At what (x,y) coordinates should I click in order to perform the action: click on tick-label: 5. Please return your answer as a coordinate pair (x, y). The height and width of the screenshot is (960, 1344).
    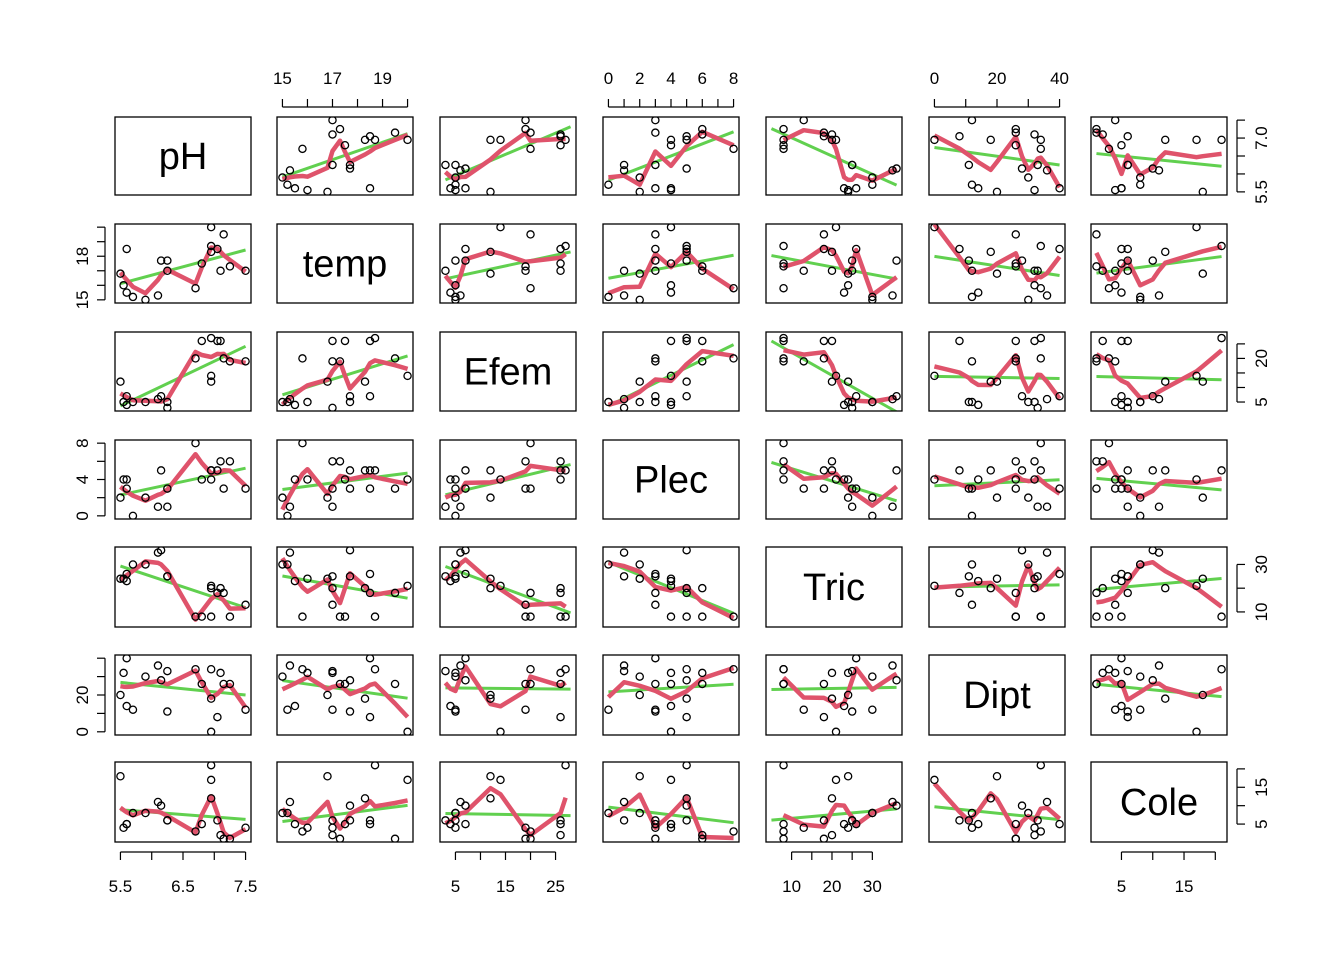
    Looking at the image, I should click on (1121, 886).